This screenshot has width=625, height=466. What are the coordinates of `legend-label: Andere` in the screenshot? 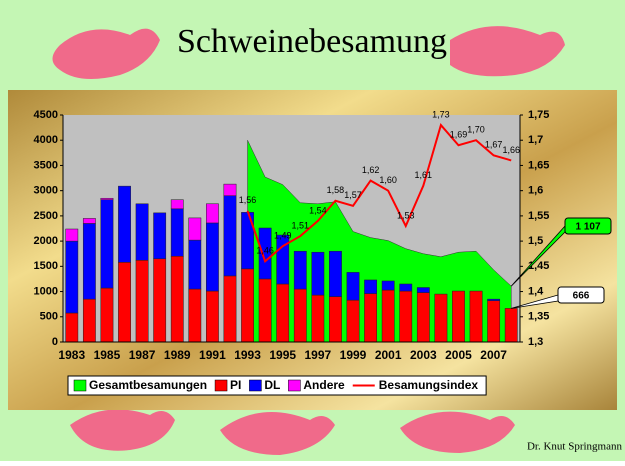 It's located at (324, 385).